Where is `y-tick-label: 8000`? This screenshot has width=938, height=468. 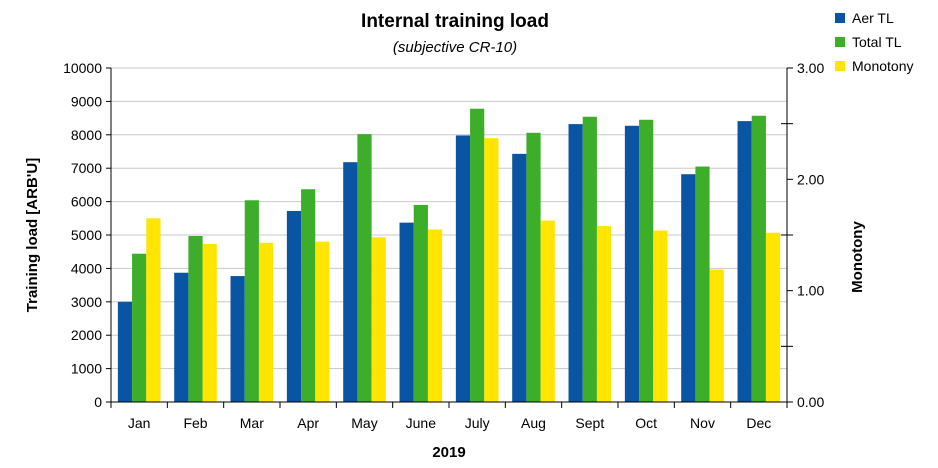 y-tick-label: 8000 is located at coordinates (86, 135).